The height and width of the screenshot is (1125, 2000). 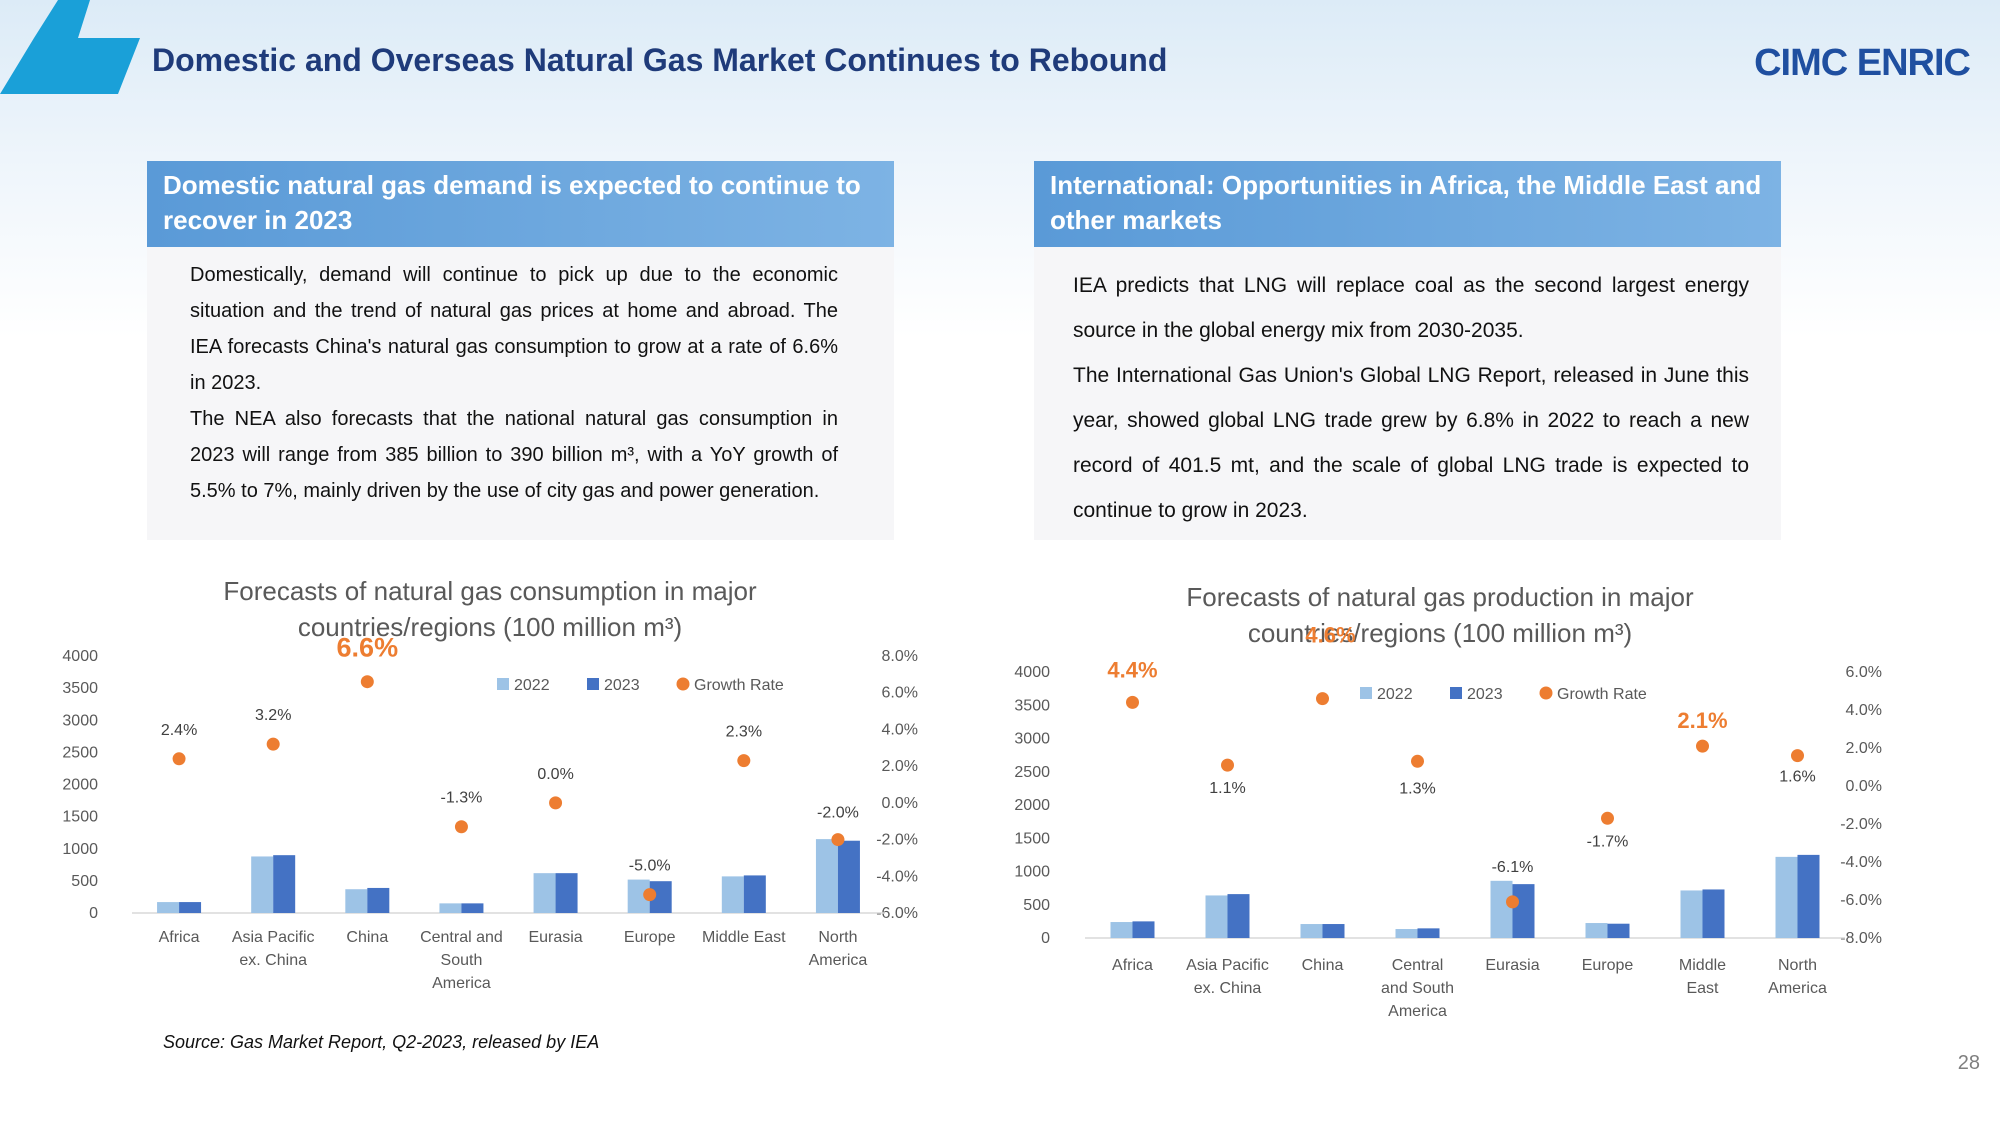 I want to click on category-label: Middle East, so click(x=744, y=937).